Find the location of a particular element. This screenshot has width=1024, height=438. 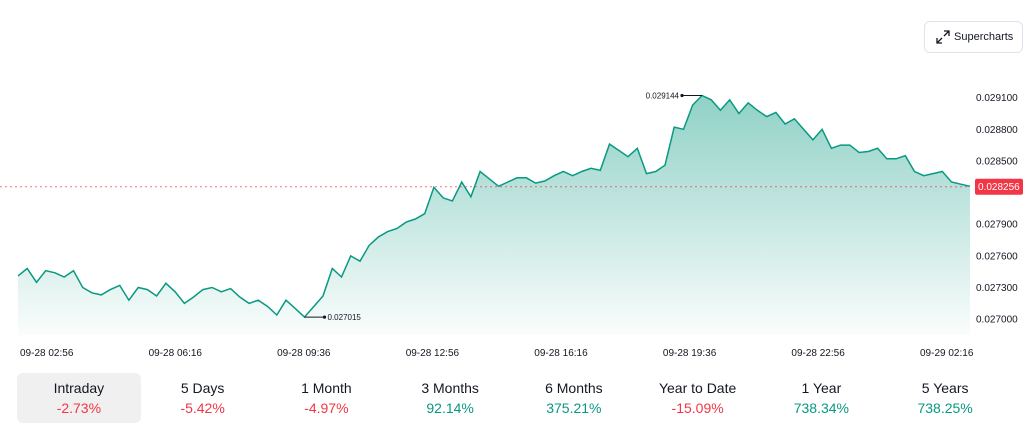

period-change-value: -15.09% is located at coordinates (697, 408).